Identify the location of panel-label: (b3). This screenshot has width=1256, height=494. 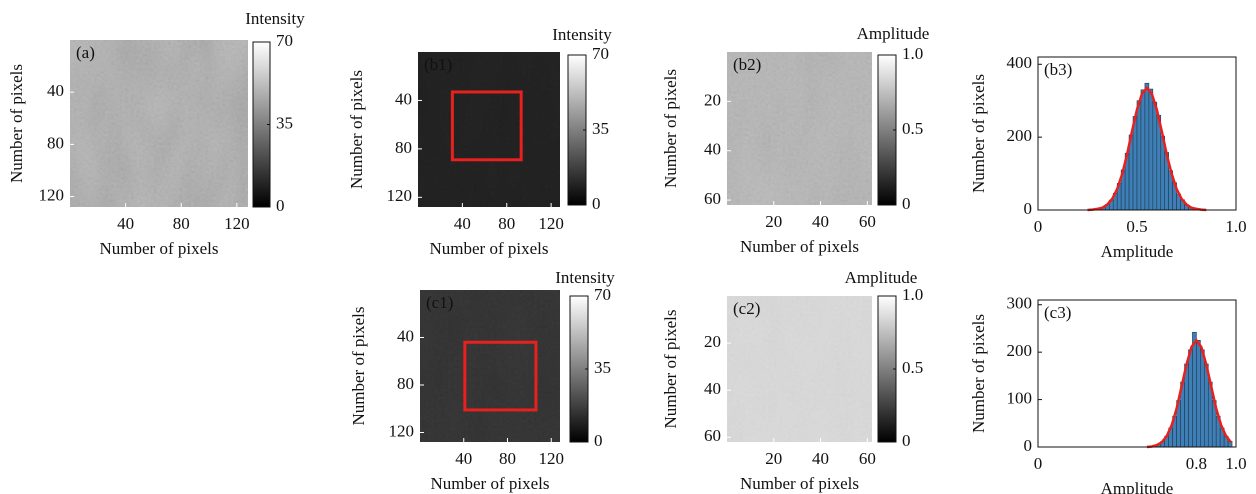
(1058, 69).